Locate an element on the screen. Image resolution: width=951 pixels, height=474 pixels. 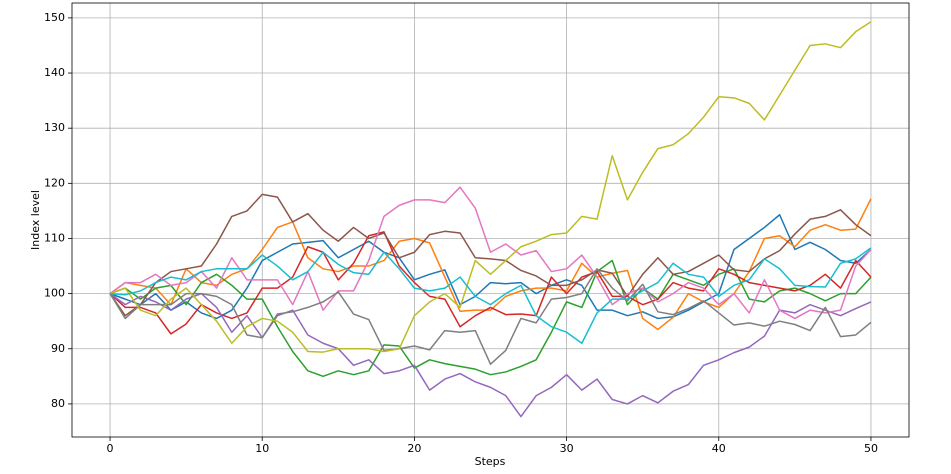
y-tick-label: 130 is located at coordinates (54, 127).